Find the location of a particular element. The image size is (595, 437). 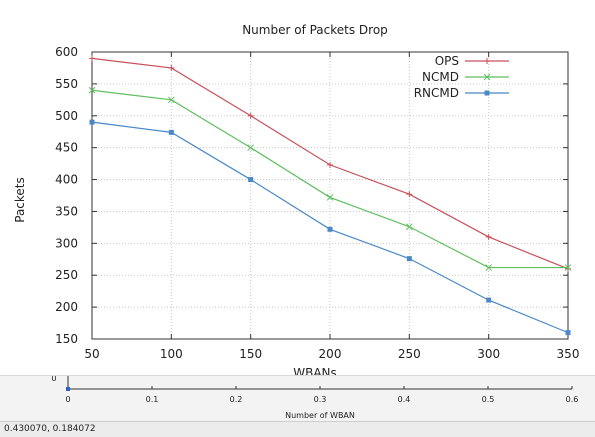

secondary-axis: 0 0.1 0.2 0.3 0.4 0.5 0.6 0 is located at coordinates (314, 390).